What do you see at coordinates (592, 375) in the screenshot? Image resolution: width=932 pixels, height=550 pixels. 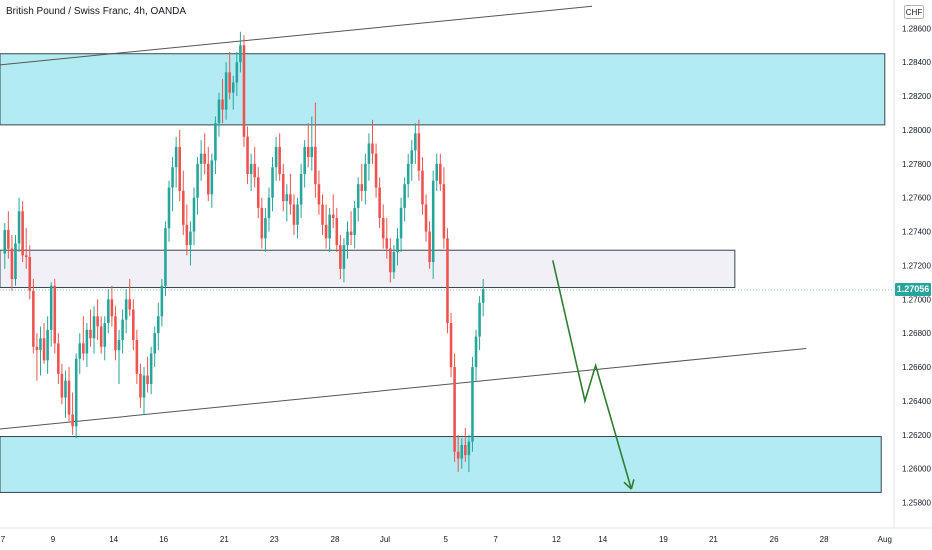 I see `projection-path` at bounding box center [592, 375].